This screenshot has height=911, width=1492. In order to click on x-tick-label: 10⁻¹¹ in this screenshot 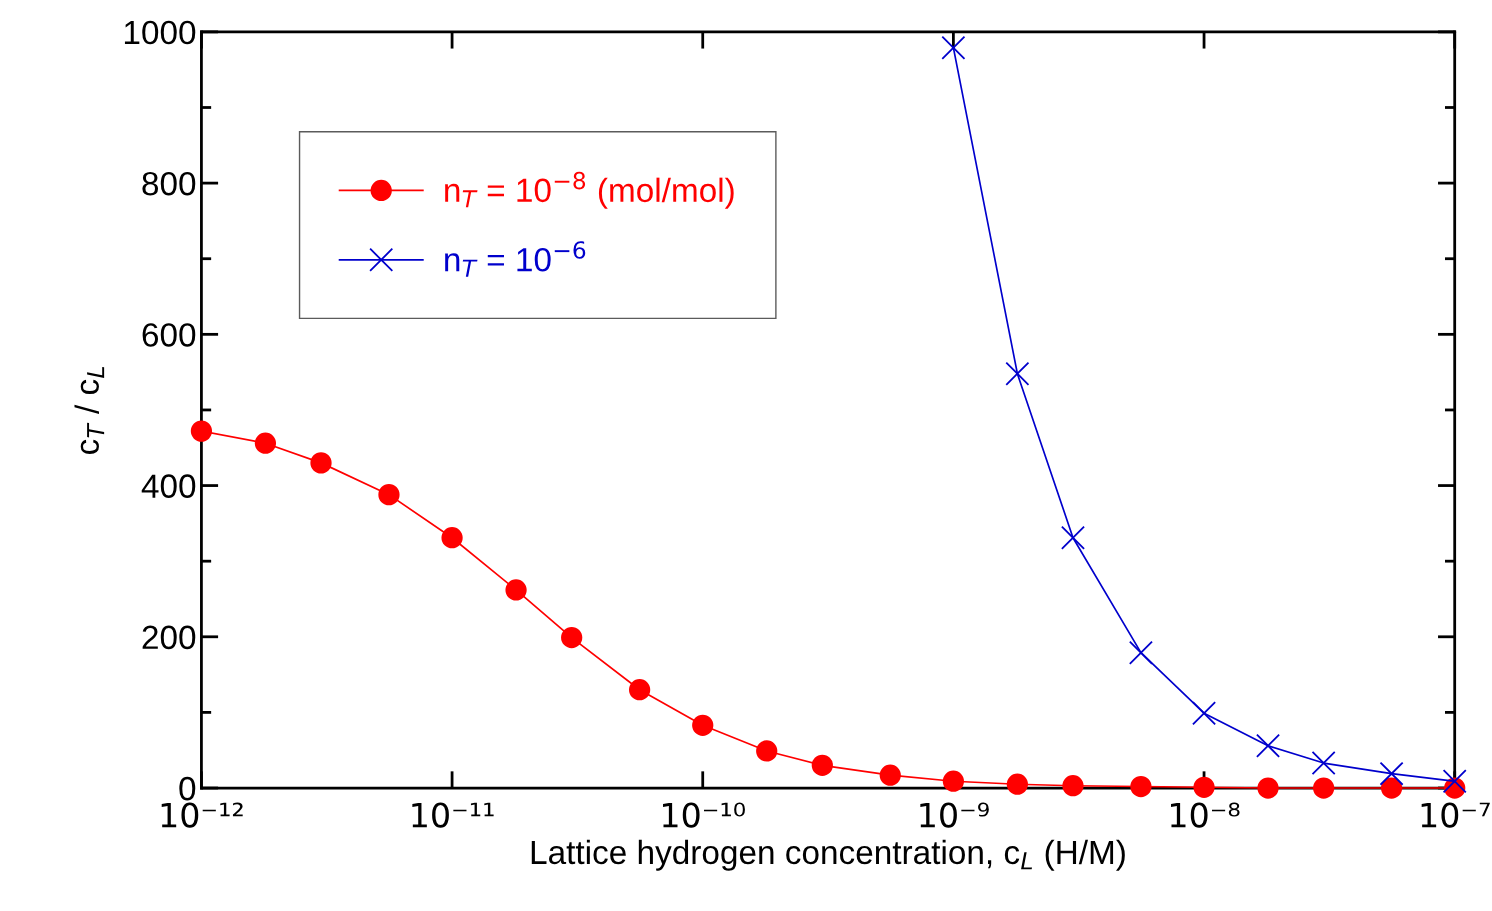, I will do `click(453, 815)`.